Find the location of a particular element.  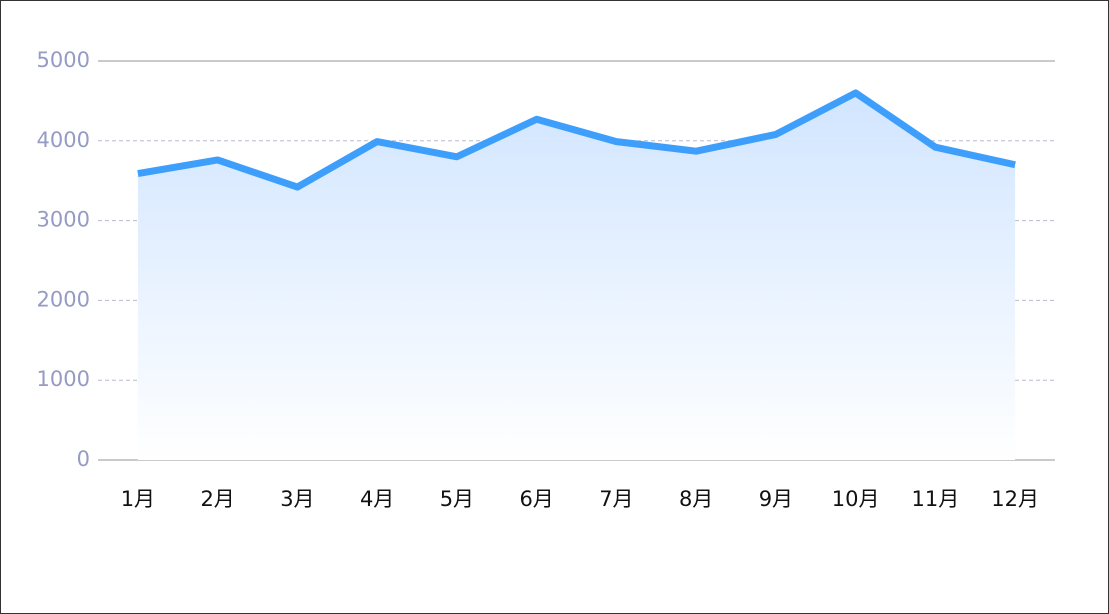

x-tick-label: 11月 is located at coordinates (936, 499).